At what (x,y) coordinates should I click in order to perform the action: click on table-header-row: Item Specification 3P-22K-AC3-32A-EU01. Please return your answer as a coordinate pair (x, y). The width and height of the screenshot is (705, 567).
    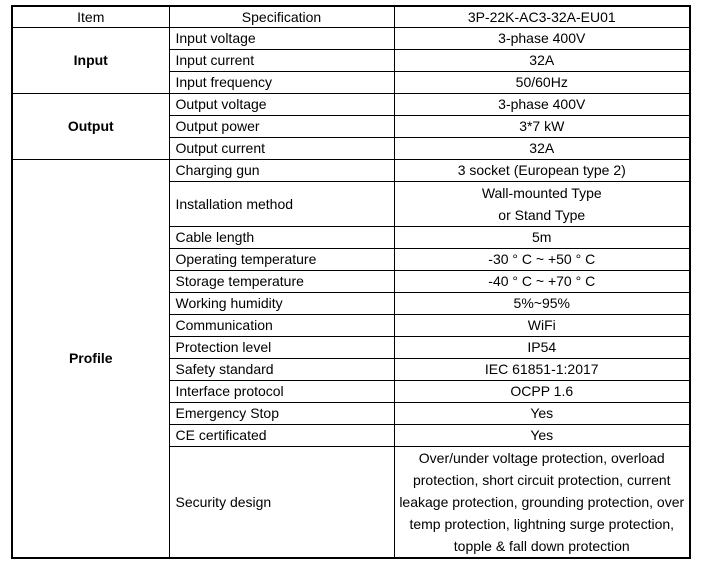
    Looking at the image, I should click on (351, 16).